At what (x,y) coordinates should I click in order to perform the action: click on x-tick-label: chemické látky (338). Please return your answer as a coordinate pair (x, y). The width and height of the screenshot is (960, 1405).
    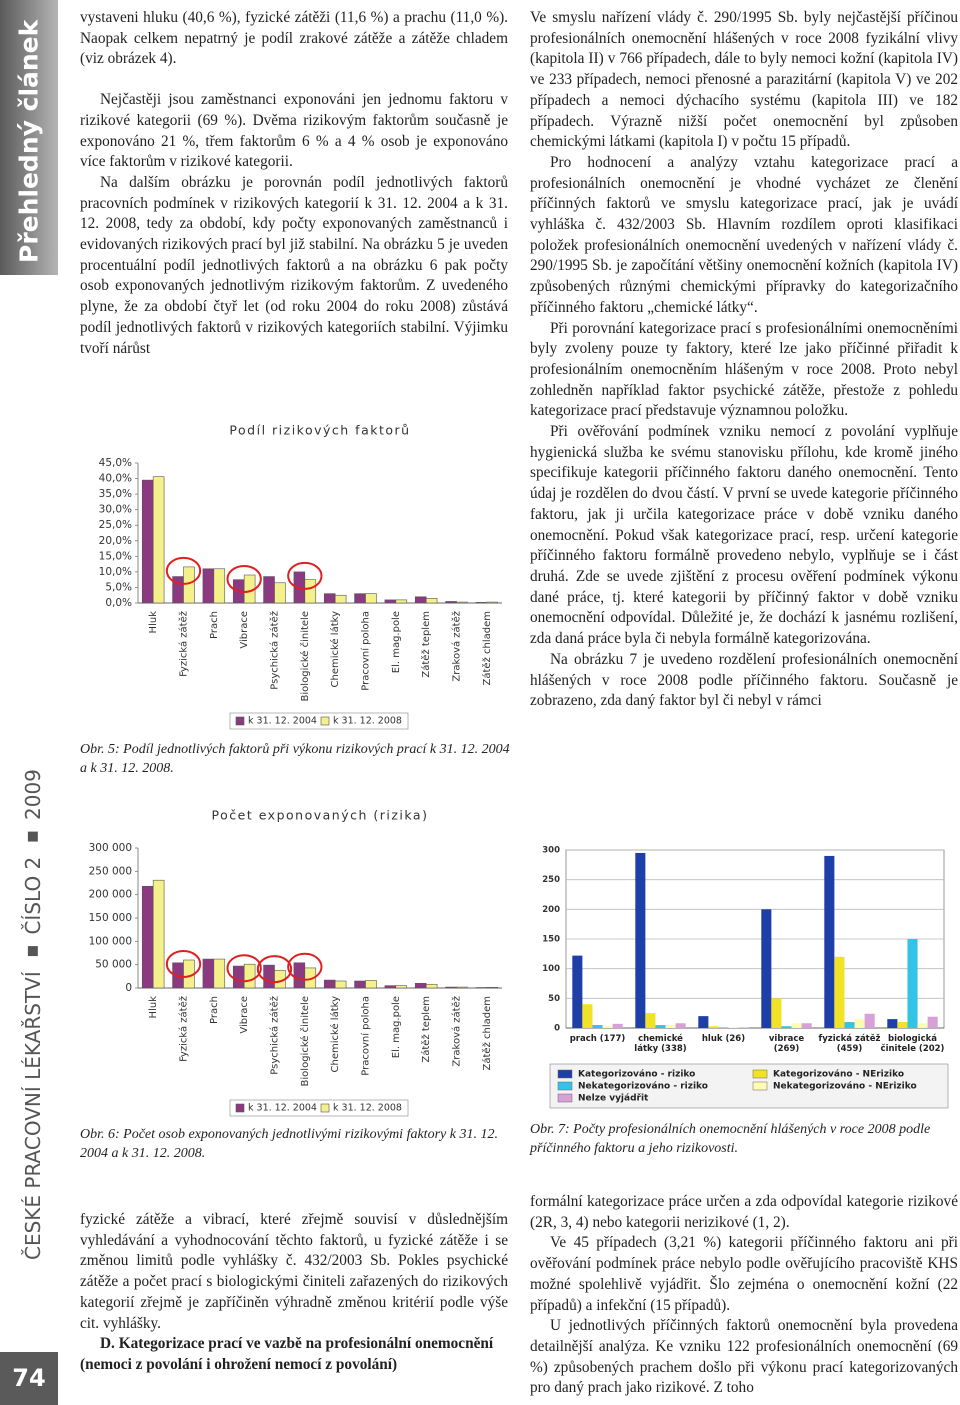
    Looking at the image, I should click on (660, 1043).